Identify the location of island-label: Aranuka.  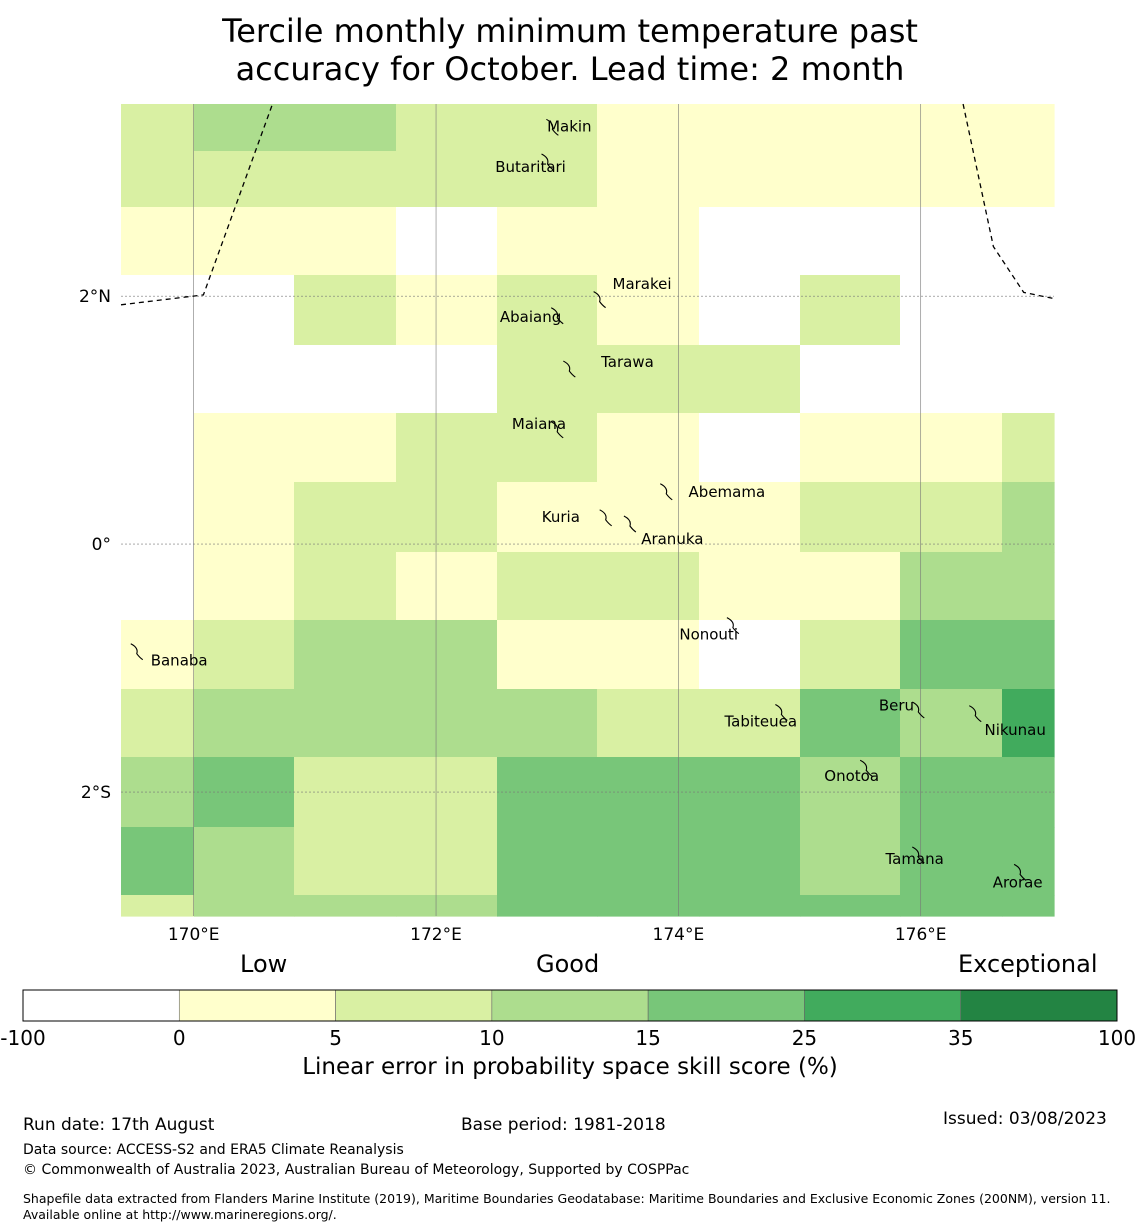
(672, 539).